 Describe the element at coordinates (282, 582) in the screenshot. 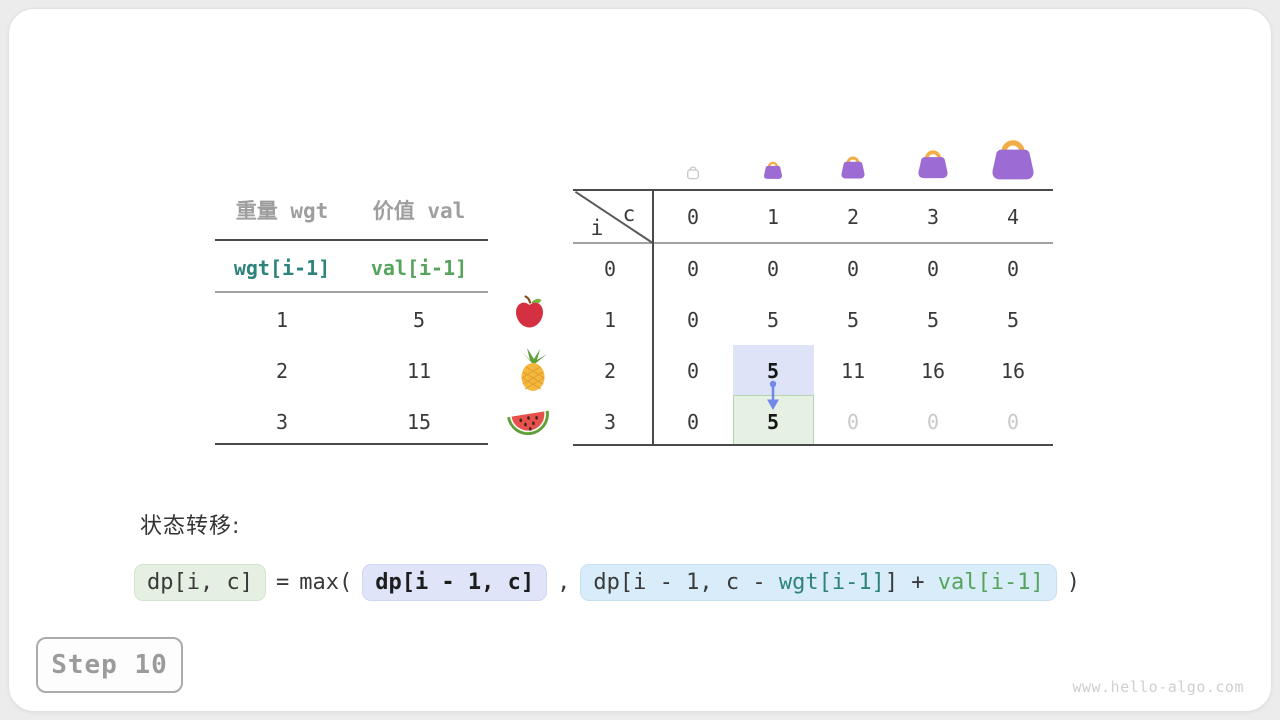

I see `formula-equals: =` at that location.